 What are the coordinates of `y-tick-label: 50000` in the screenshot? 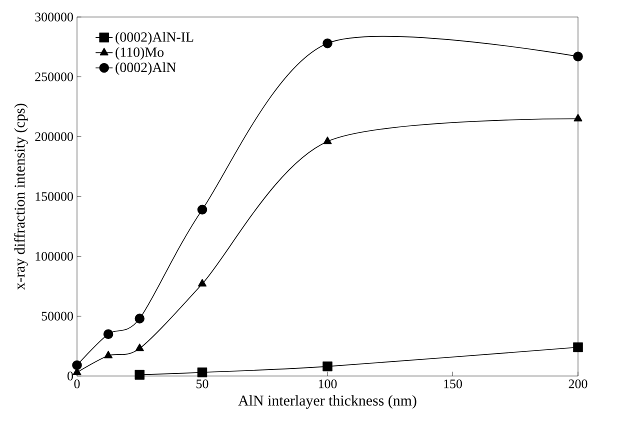 It's located at (57, 316).